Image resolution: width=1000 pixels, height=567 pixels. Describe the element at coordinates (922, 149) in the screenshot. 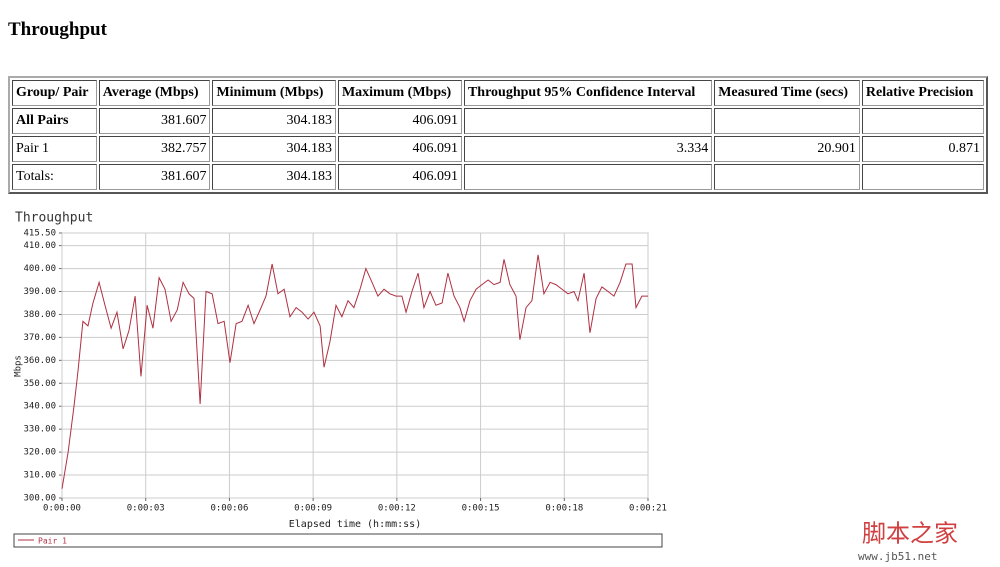

I see `table-cell: 0.871` at that location.